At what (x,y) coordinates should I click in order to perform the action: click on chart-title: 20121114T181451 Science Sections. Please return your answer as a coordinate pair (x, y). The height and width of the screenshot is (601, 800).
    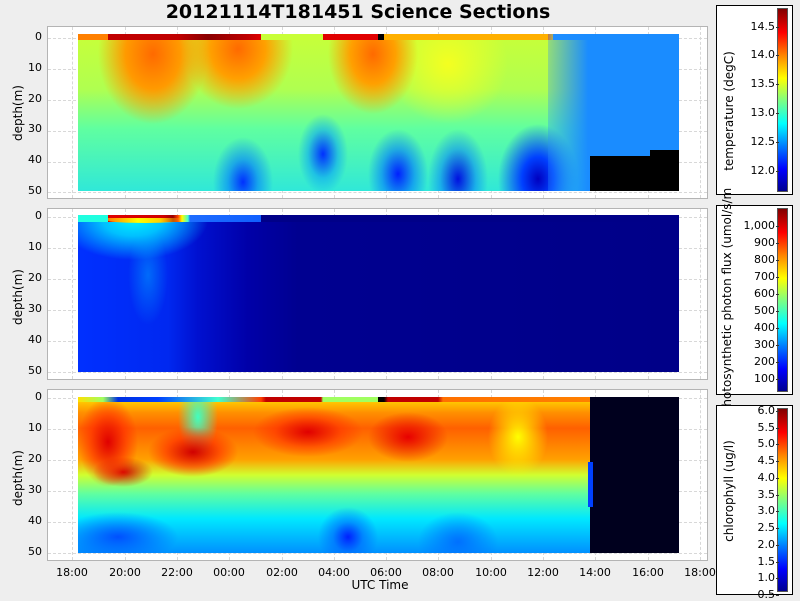
    Looking at the image, I should click on (358, 12).